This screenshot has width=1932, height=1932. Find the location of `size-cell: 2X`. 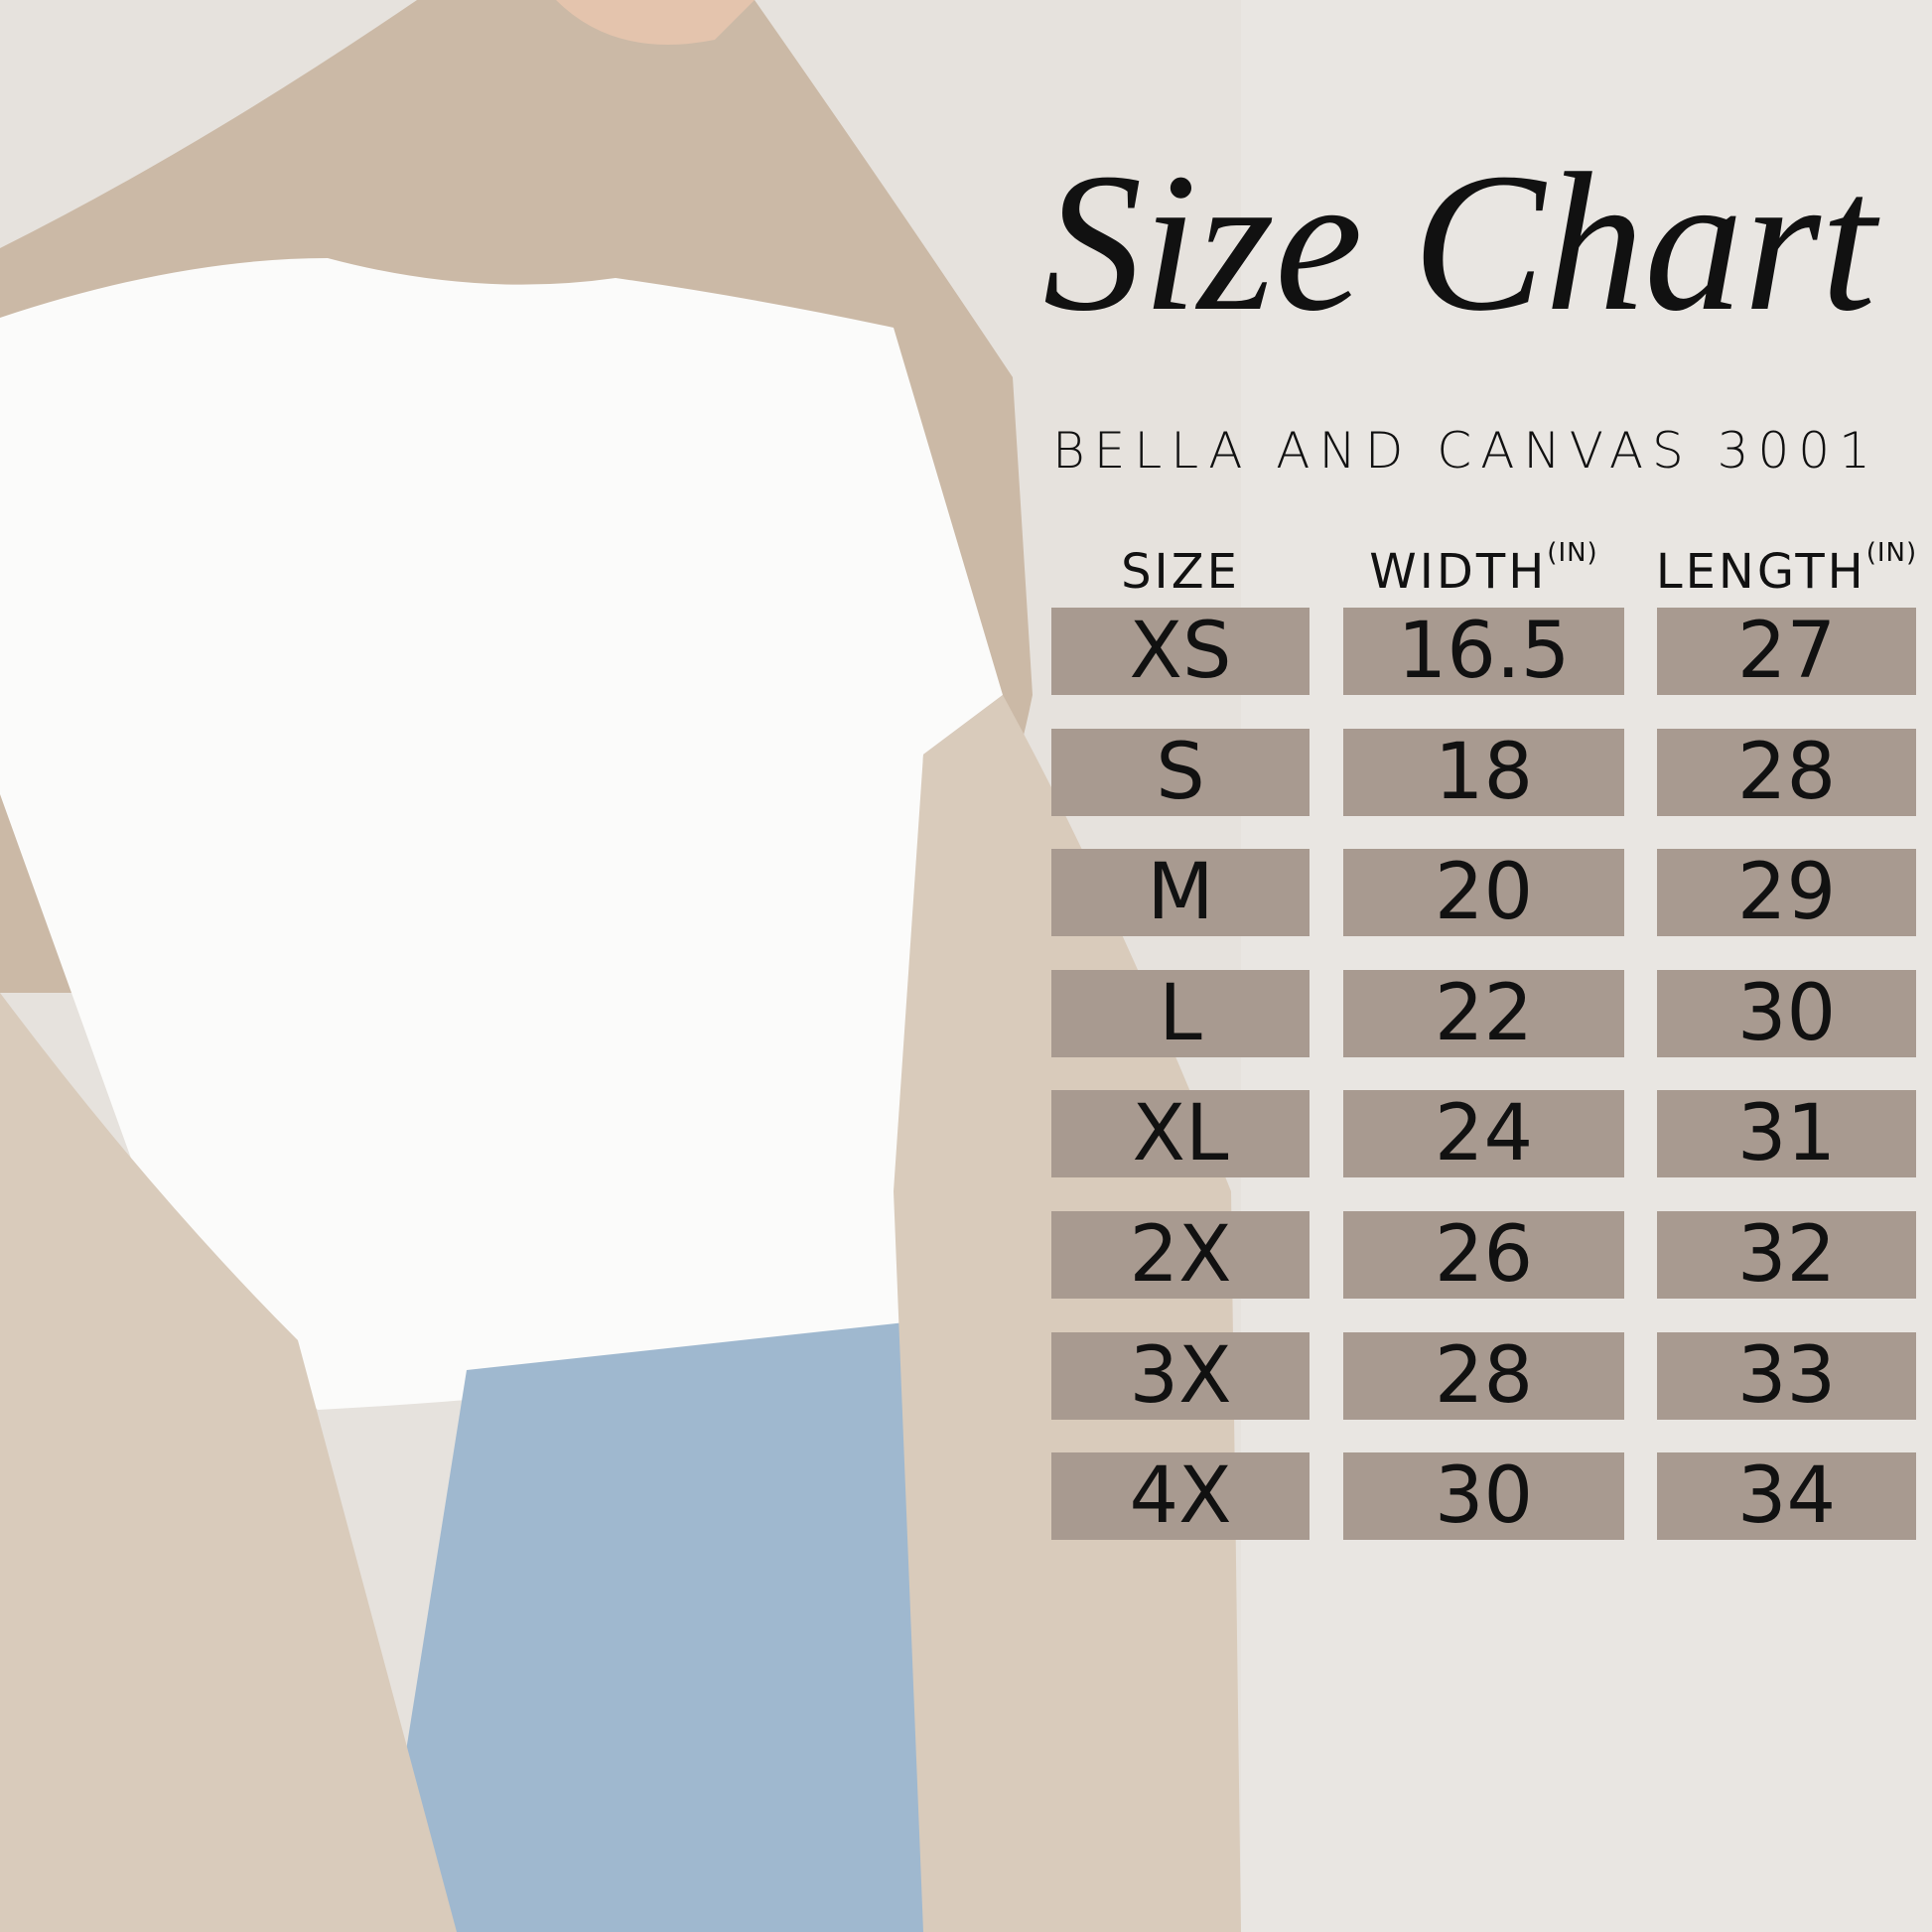

size-cell: 2X is located at coordinates (1180, 1255).